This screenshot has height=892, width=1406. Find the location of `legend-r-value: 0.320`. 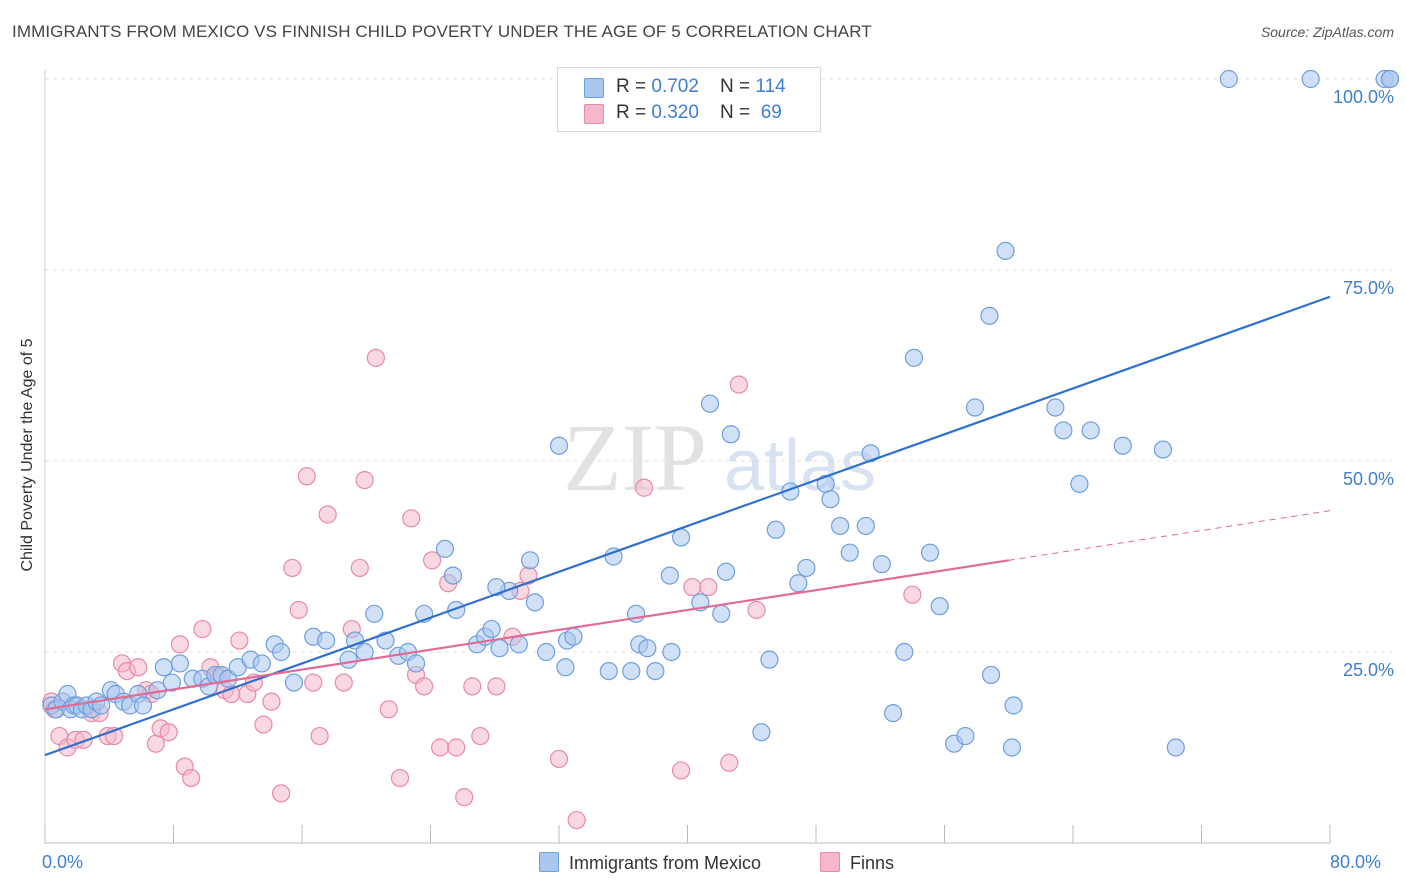

legend-r-value: 0.320 is located at coordinates (675, 112).